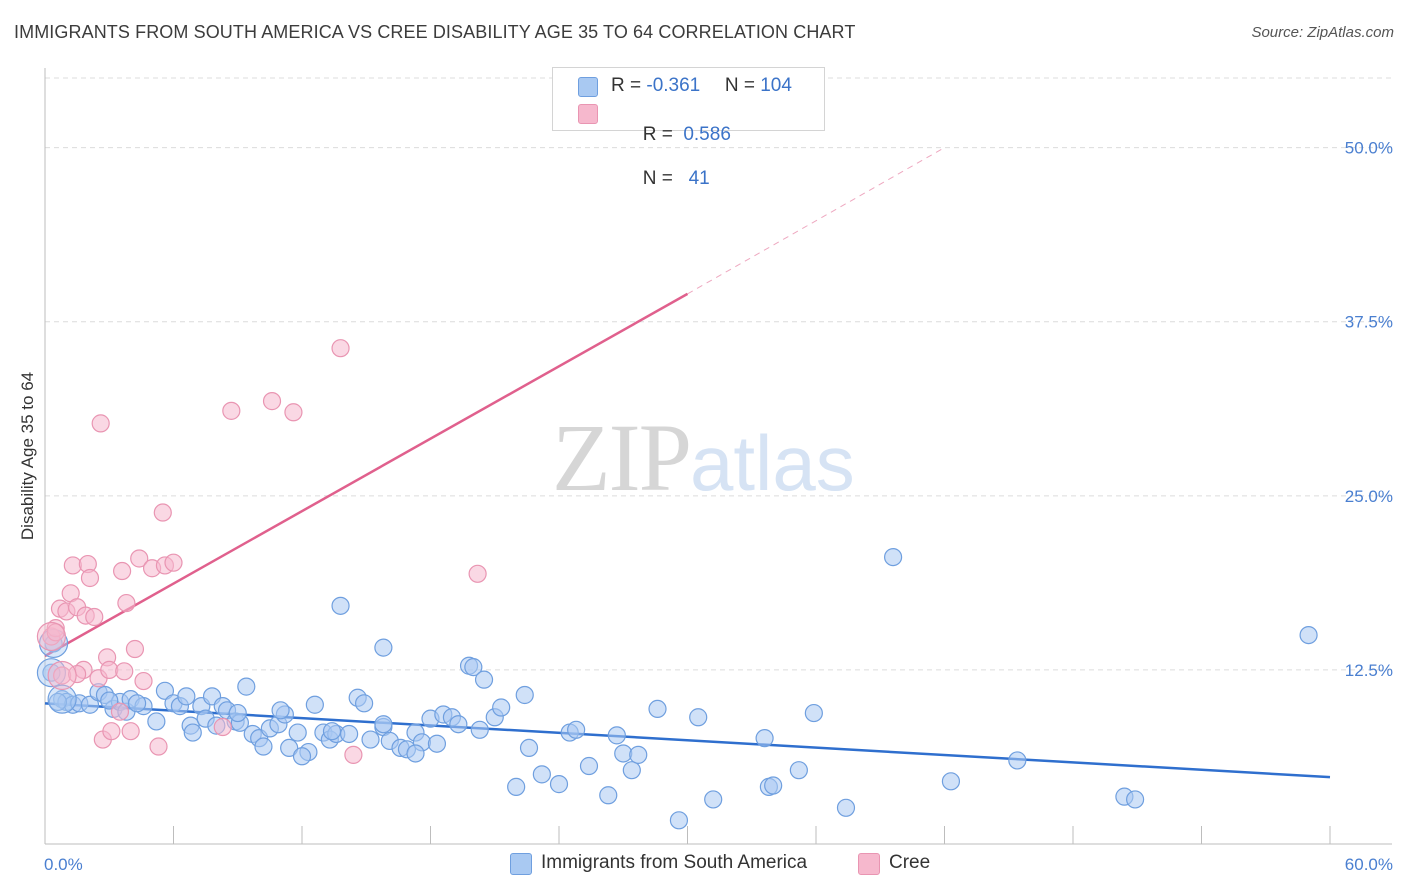  Describe the element at coordinates (1322, 32) in the screenshot. I see `source-credit: Source: ZipAtlas.com` at that location.